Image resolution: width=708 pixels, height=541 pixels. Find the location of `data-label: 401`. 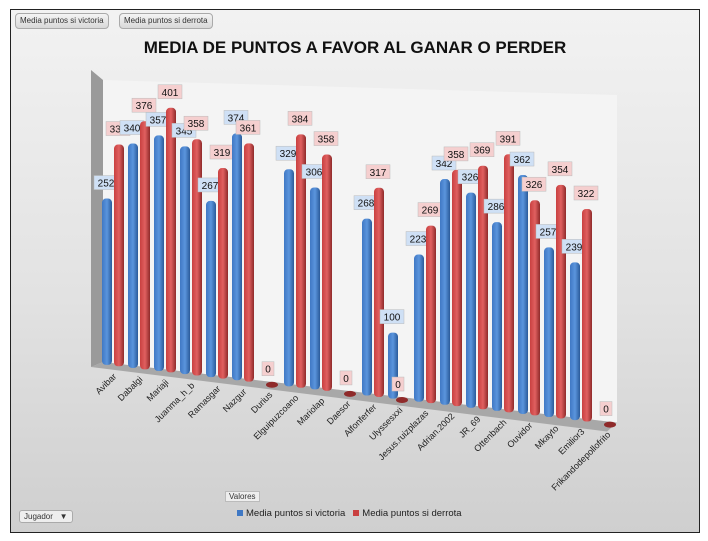

data-label: 401 is located at coordinates (170, 93).